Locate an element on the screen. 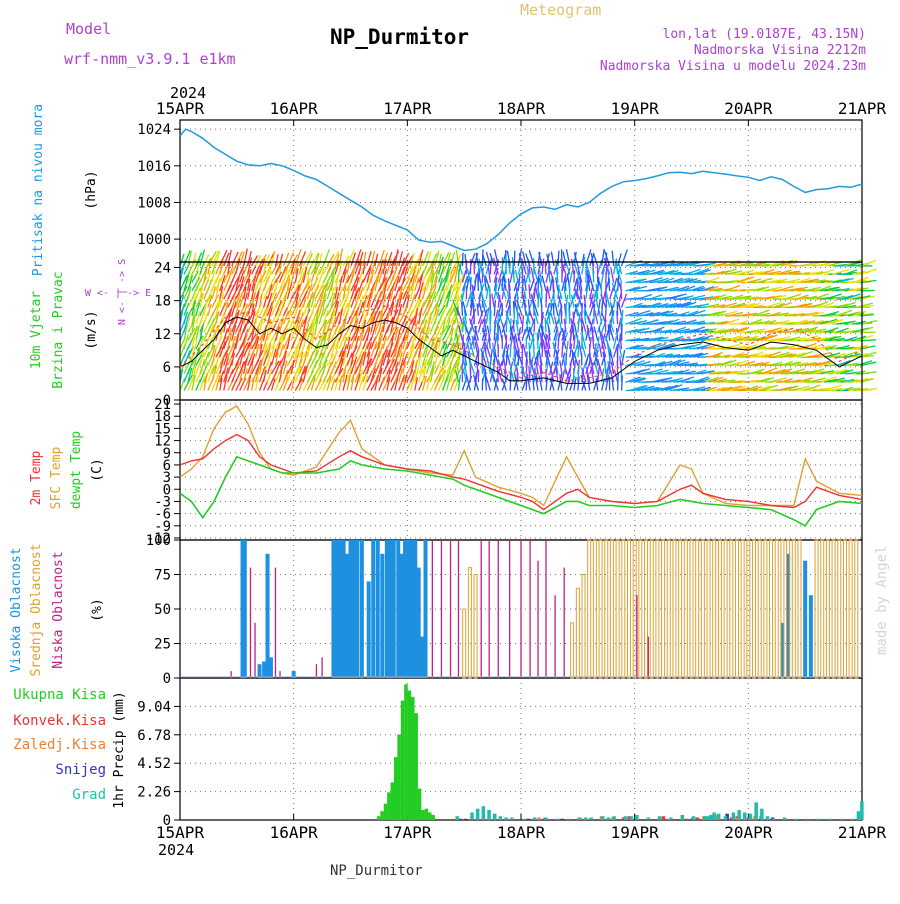 This screenshot has width=900, height=904. pressure-unit: (hPa) is located at coordinates (91, 189).